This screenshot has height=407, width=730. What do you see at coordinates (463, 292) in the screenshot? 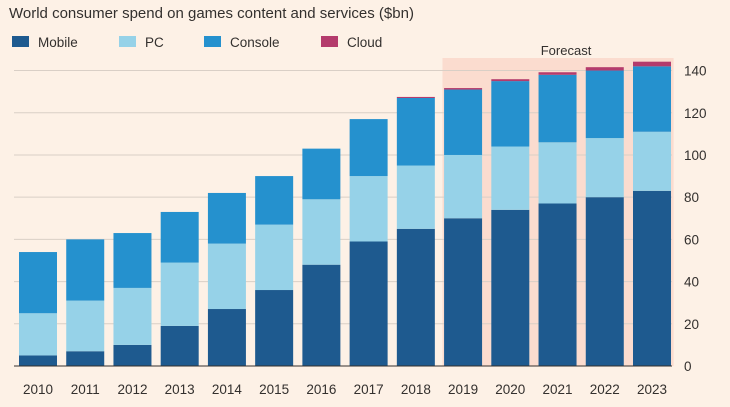
I see `bar-mobile-2019` at bounding box center [463, 292].